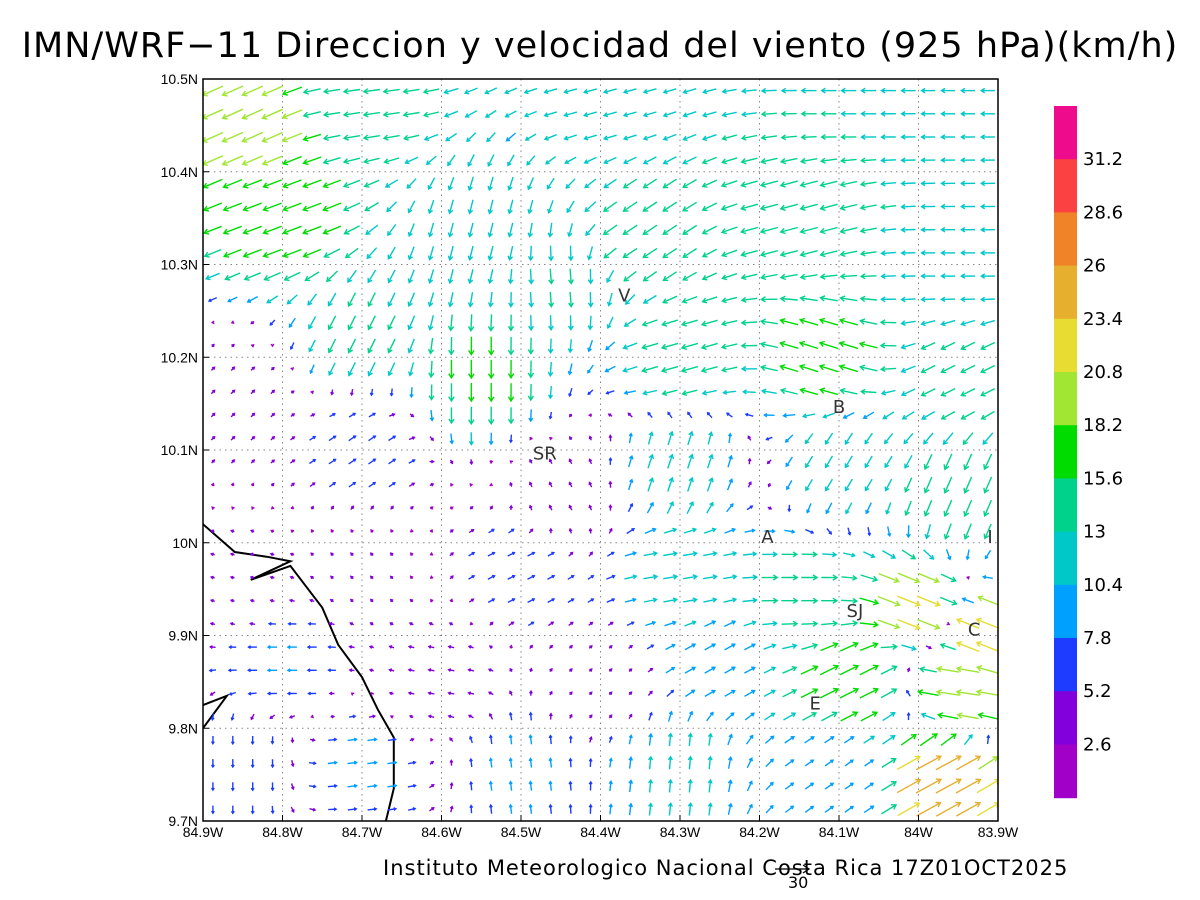  What do you see at coordinates (839, 407) in the screenshot?
I see `city-label: B` at bounding box center [839, 407].